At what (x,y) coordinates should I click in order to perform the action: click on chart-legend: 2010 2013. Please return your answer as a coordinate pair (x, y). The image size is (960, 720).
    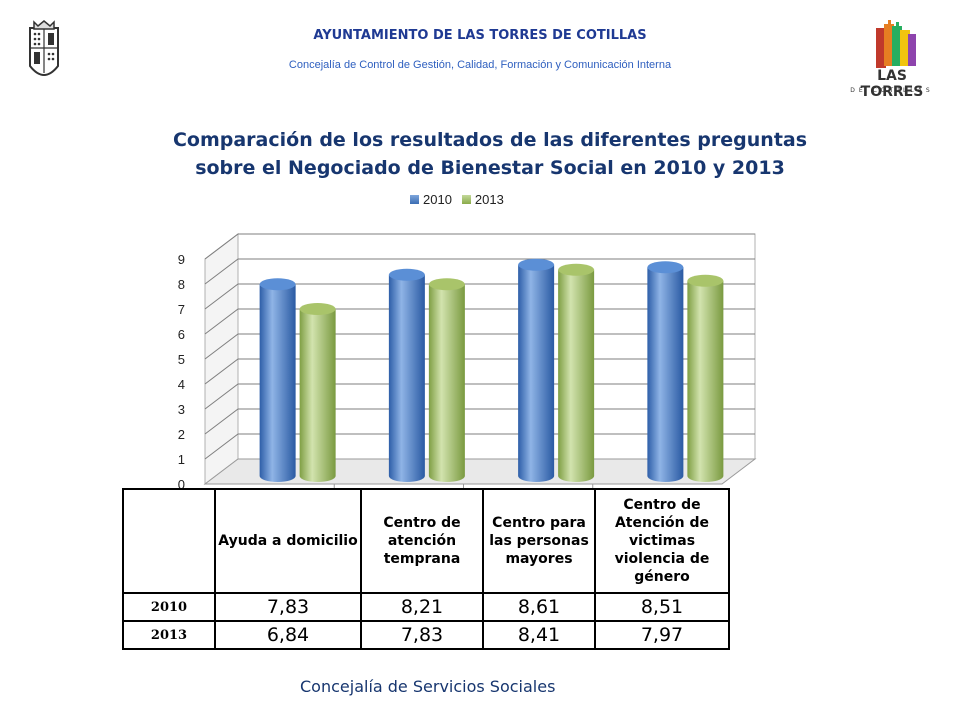
    Looking at the image, I should click on (457, 199).